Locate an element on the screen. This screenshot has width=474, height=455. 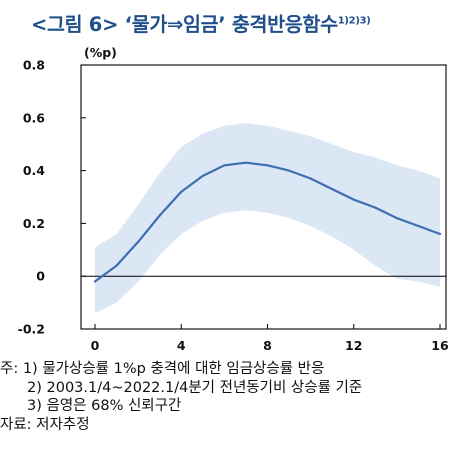
figure-title: <그림 6> ‘물가⇒임금’ 충격반응함수1)2)3) is located at coordinates (201, 22).